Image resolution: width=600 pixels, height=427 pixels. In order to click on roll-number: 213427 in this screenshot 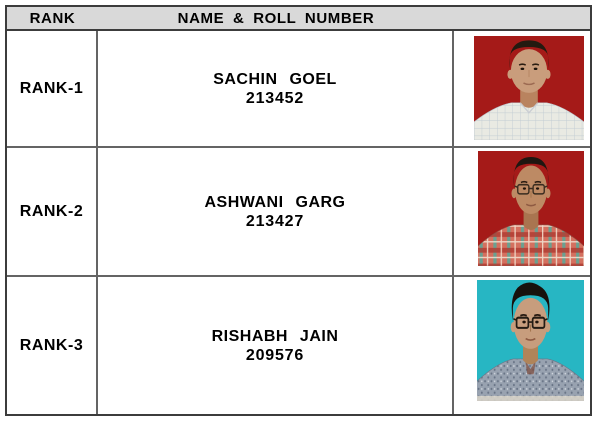, I will do `click(275, 221)`.